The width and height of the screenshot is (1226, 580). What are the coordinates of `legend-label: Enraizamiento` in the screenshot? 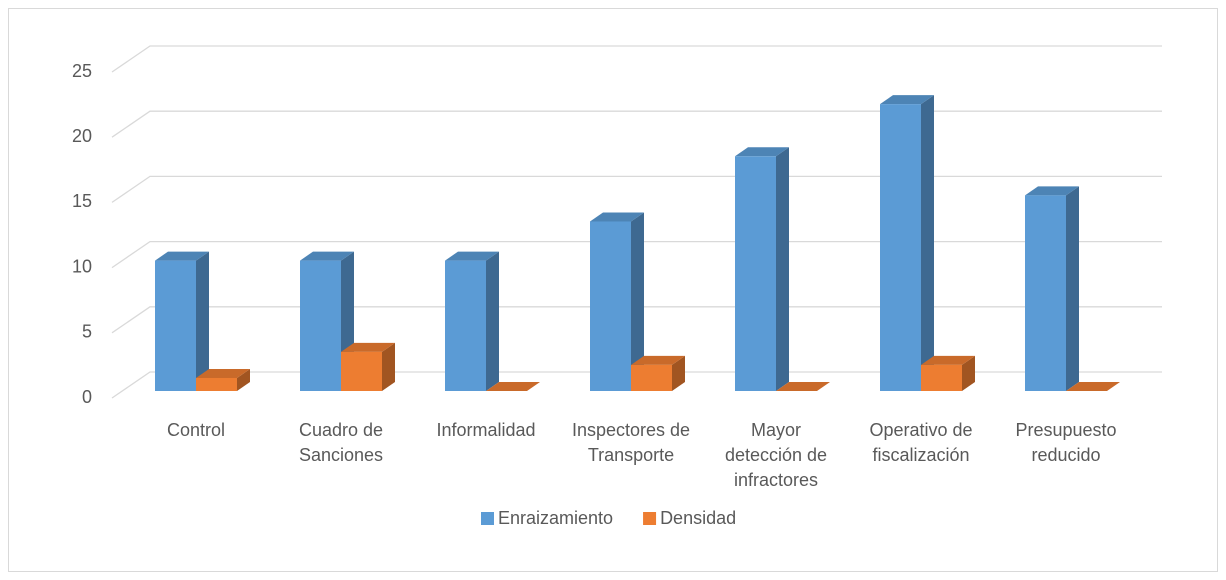 It's located at (555, 518).